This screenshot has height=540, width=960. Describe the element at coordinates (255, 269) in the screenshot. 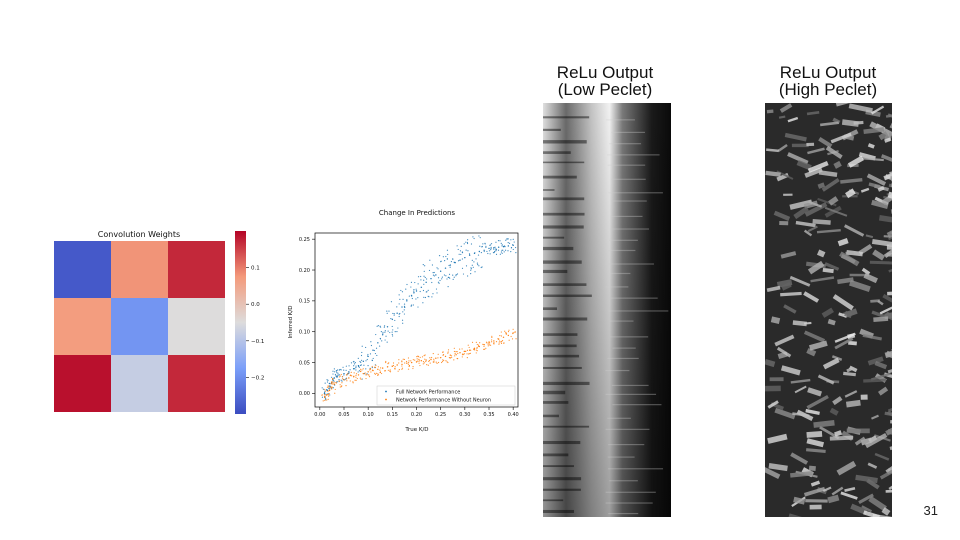

I see `colorbar-tick-label: 0.1` at that location.